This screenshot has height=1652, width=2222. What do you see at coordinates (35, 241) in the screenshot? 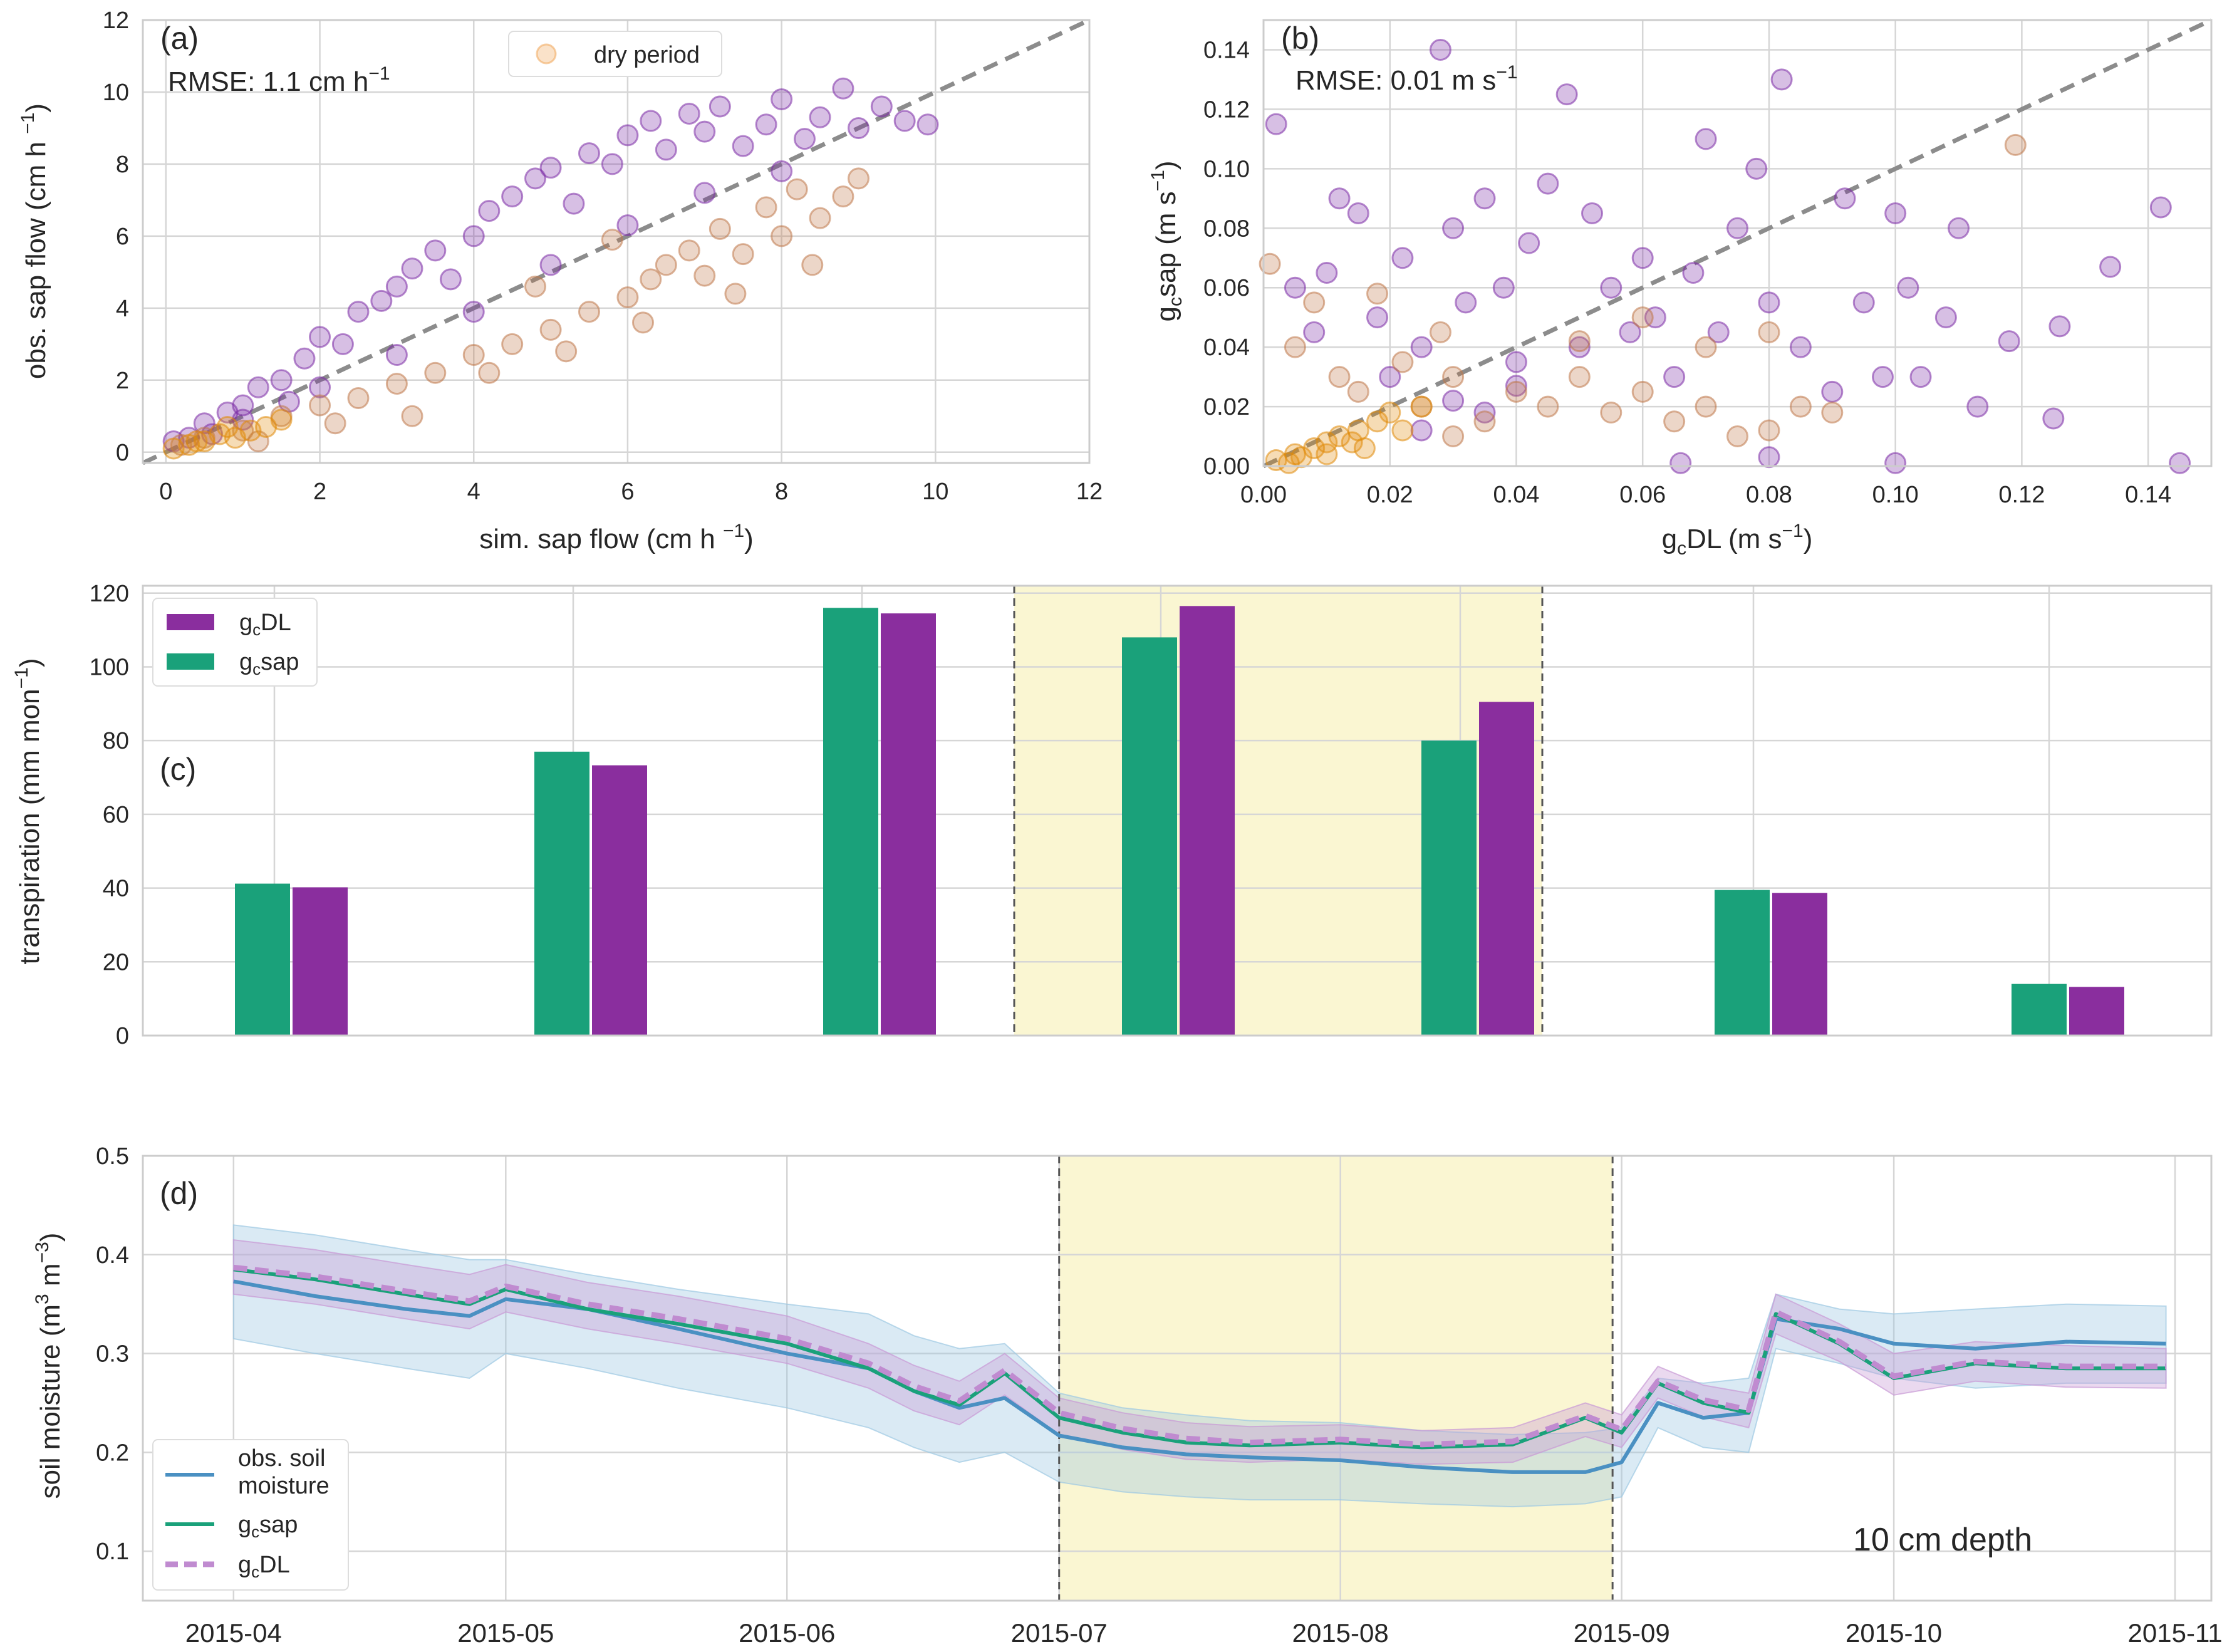
I see `panel-a-ylabel: obs. sap flow (cm h −1)` at bounding box center [35, 241].